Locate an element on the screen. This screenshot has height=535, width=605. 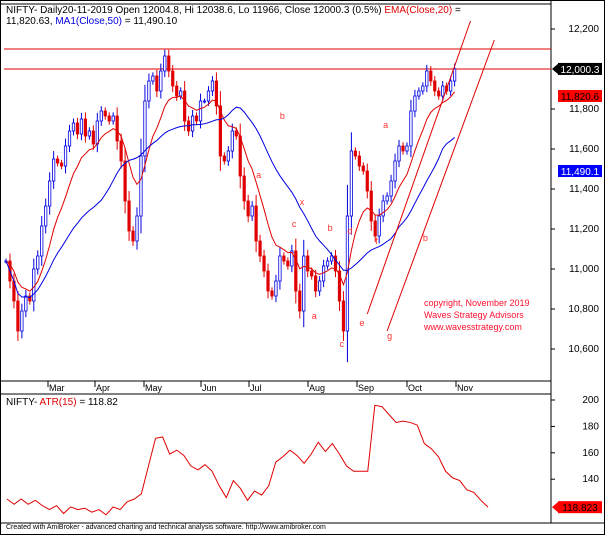
ema-eq: = is located at coordinates (456, 10).